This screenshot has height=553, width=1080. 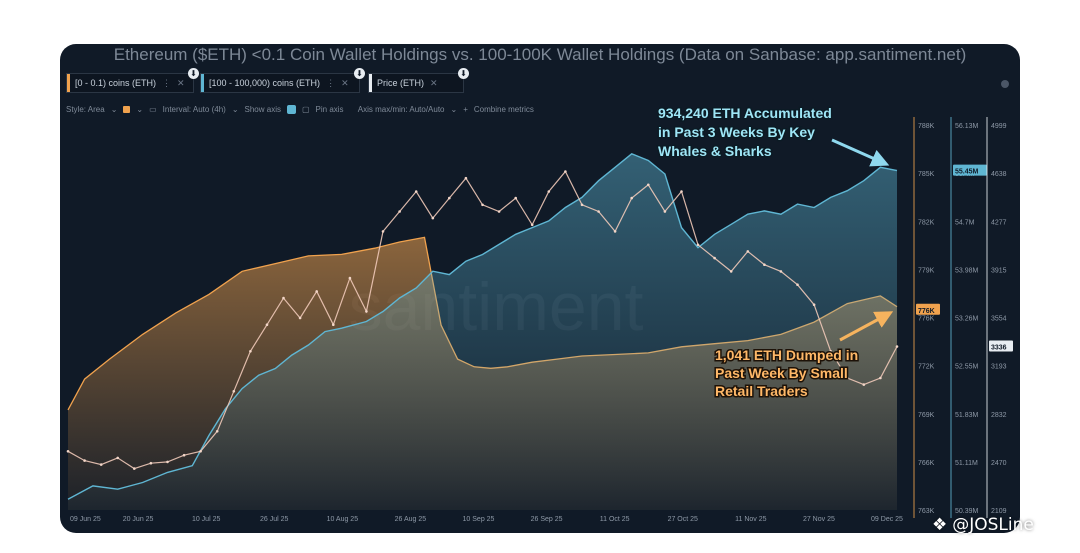 I want to click on style-select: Style: Area, so click(x=85, y=109).